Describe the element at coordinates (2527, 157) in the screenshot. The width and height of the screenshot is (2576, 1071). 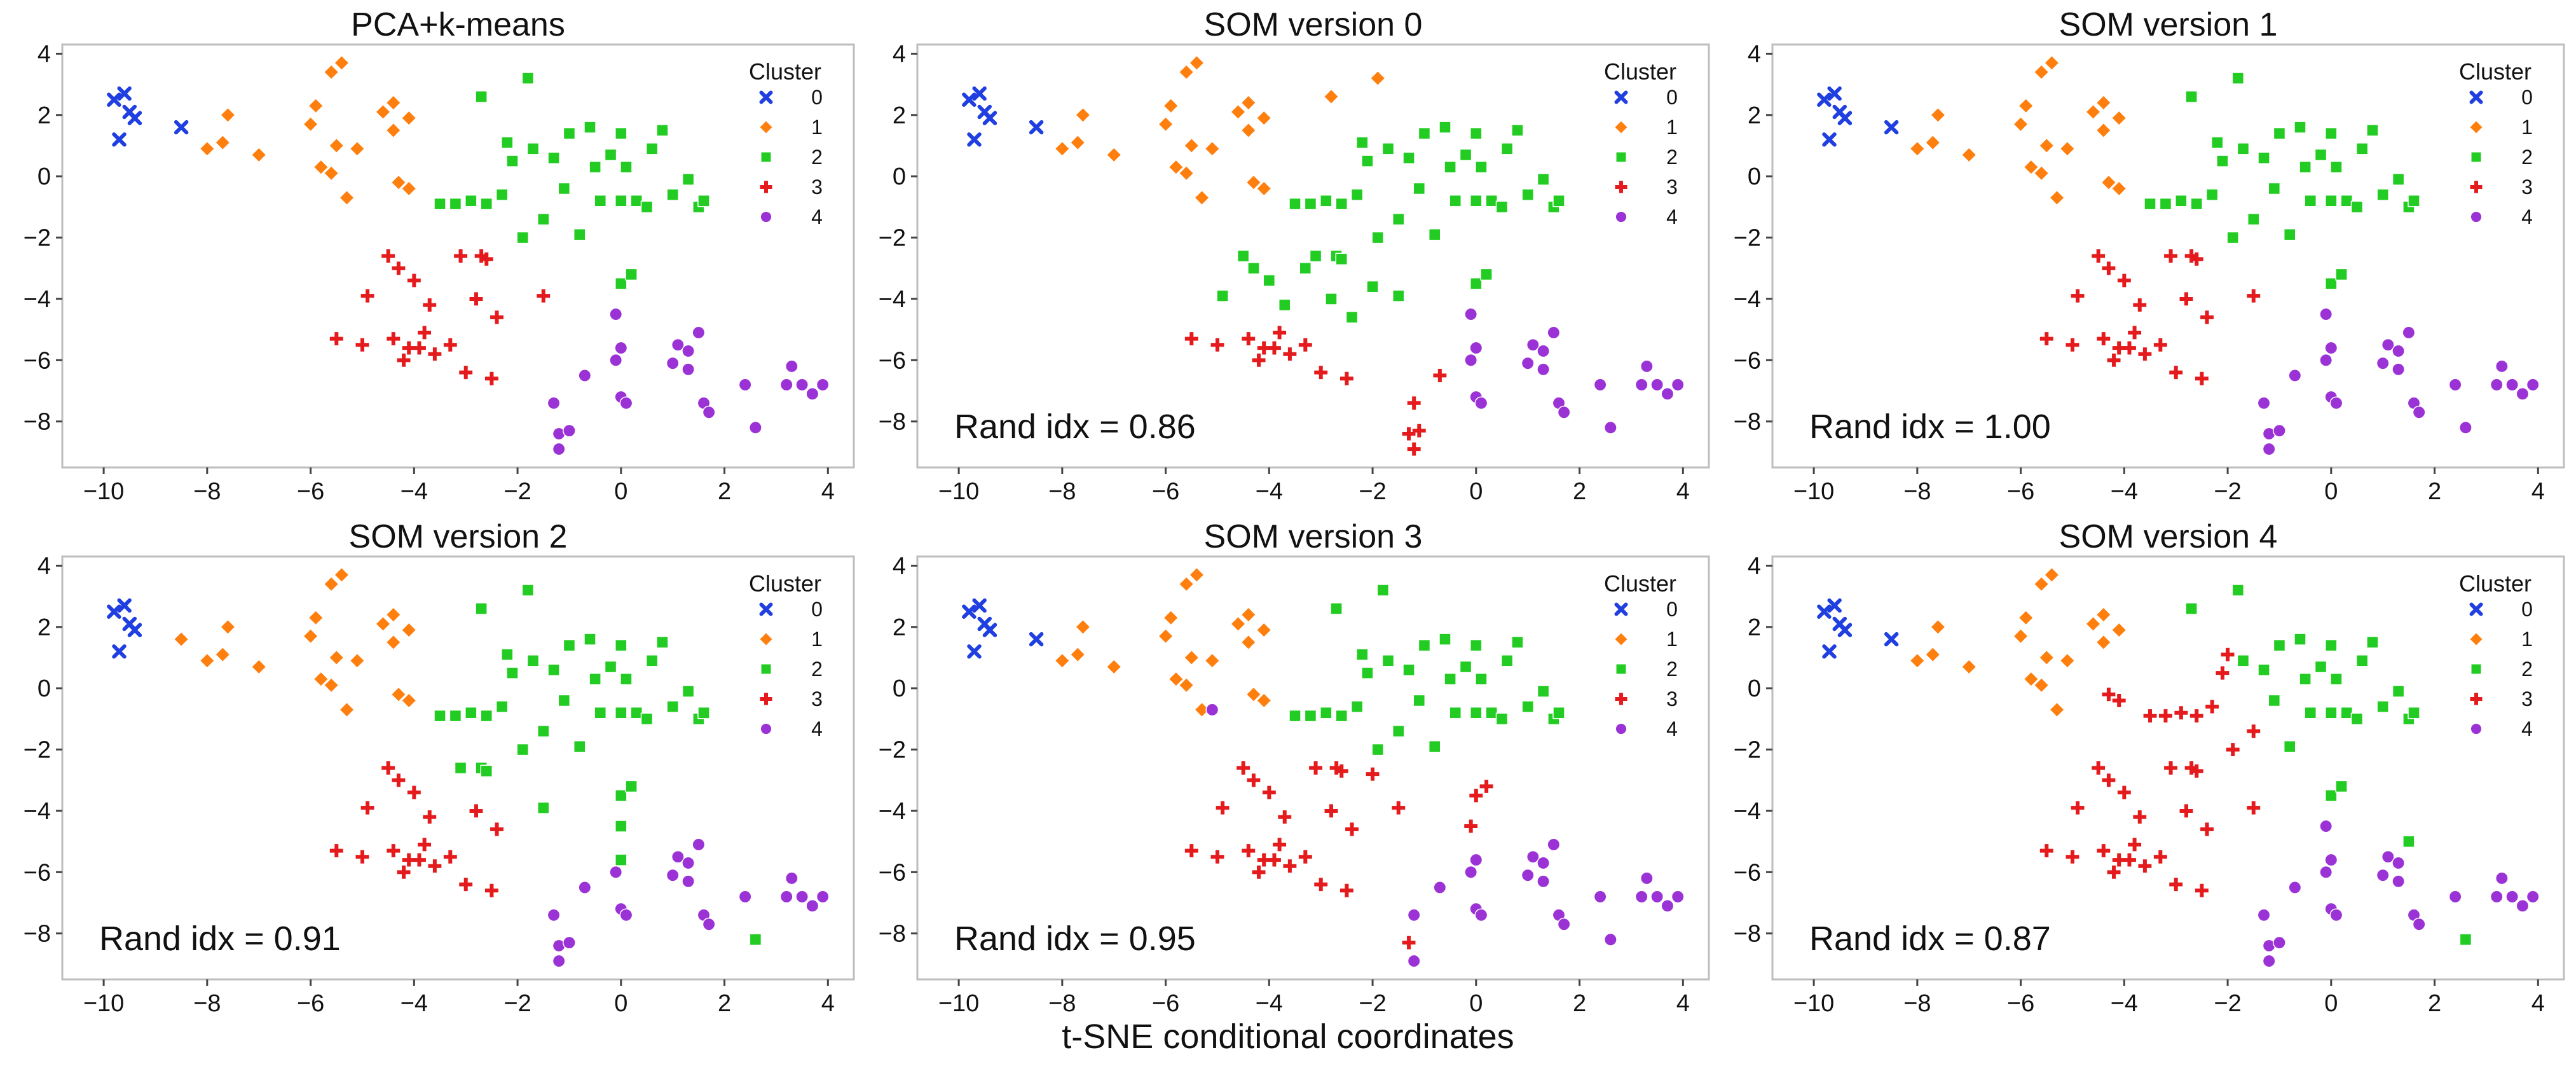
I see `legend-label: 2` at that location.